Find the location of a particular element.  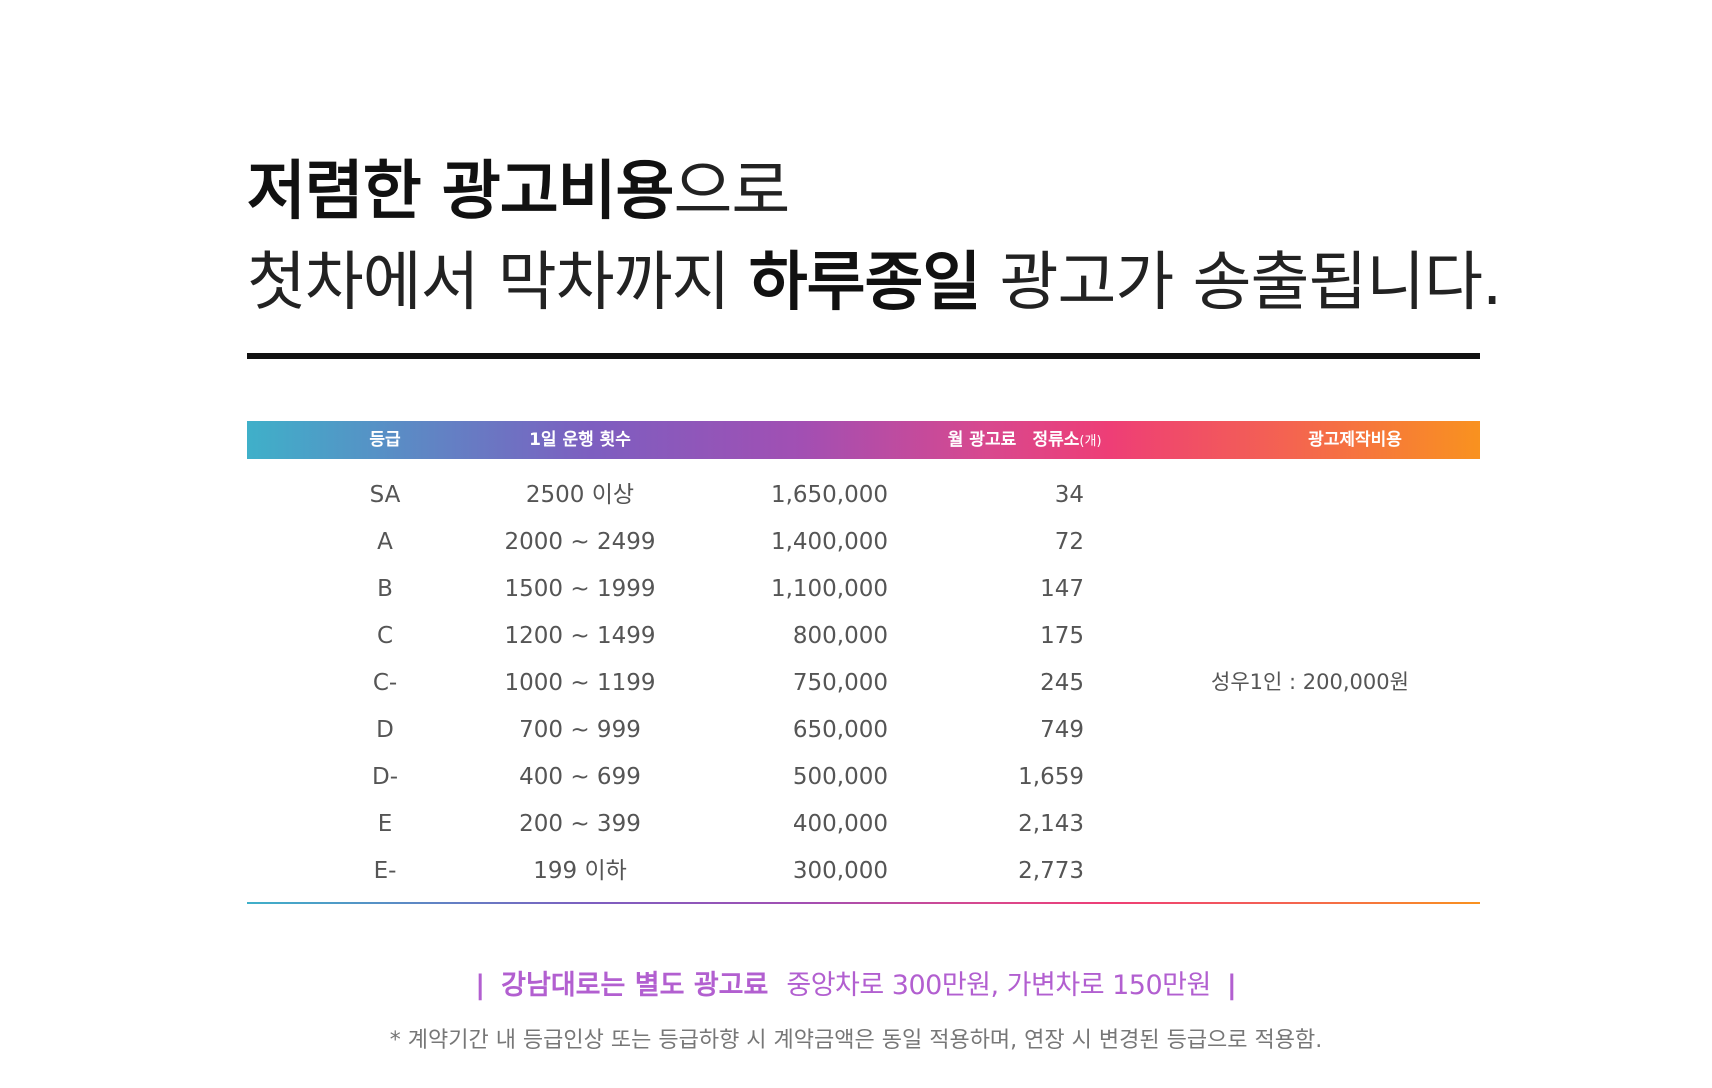

notice-strong-text: 강남대로는 별도 광고료 is located at coordinates (635, 985).